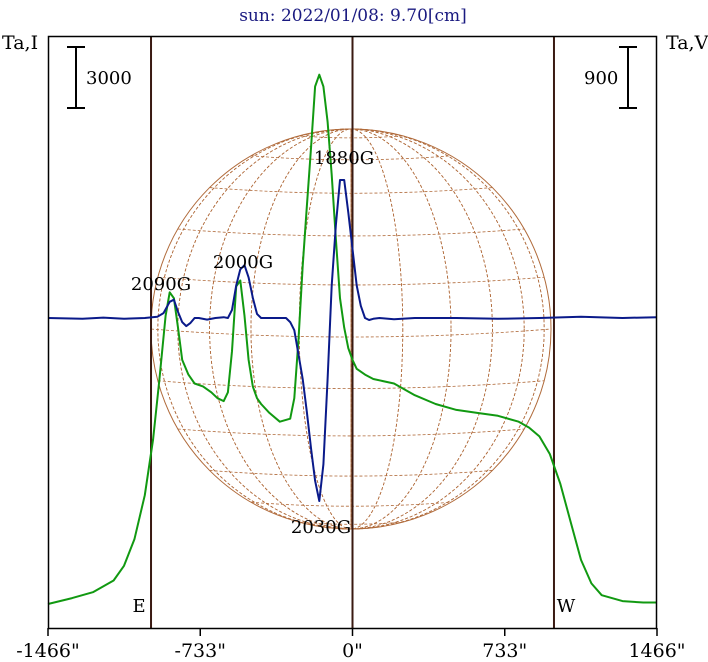  I want to click on x-tick-label: -733", so click(200, 651).